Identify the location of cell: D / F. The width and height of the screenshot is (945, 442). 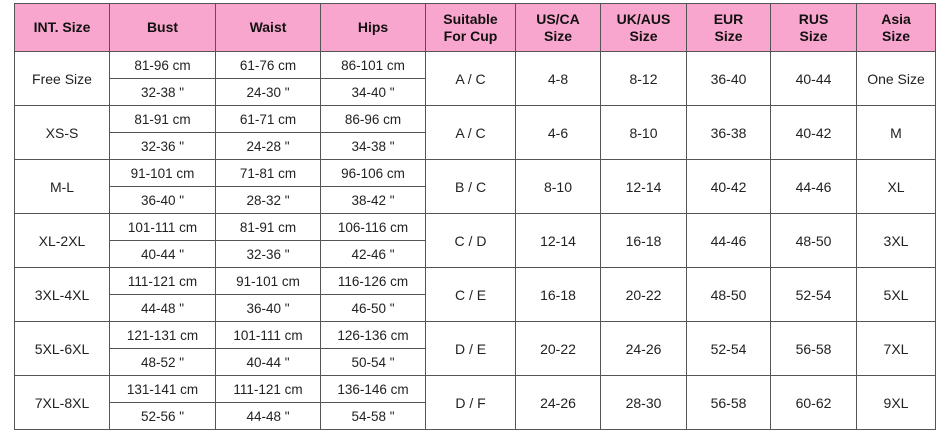
(470, 402).